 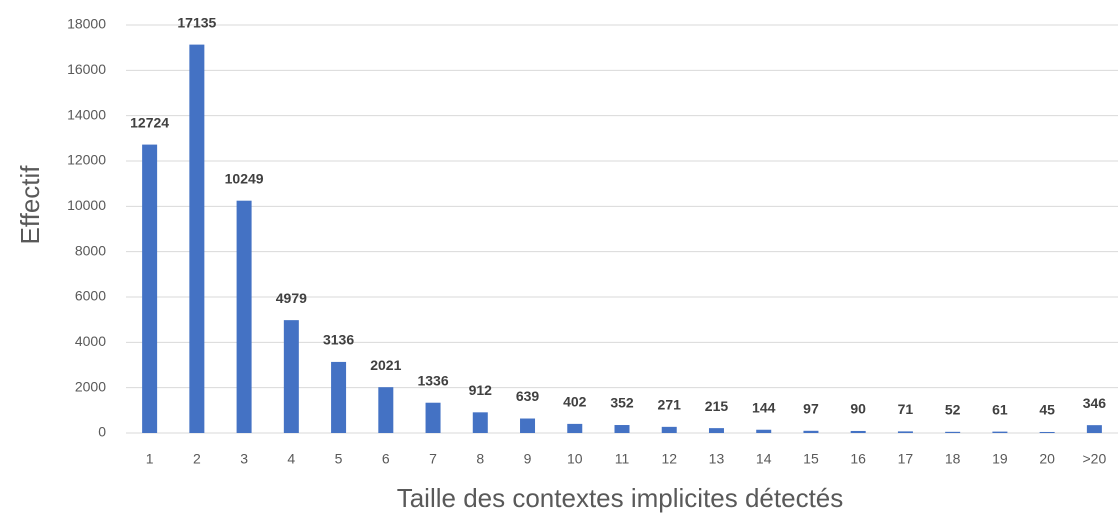 I want to click on data-label: 3136, so click(x=338, y=340).